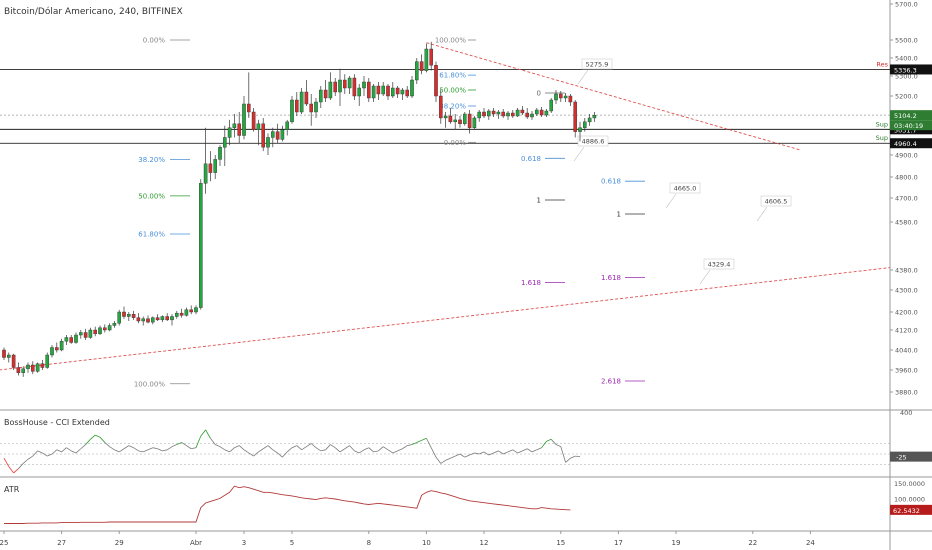 Image resolution: width=932 pixels, height=550 pixels. I want to click on price-level-tag: 5336.3, so click(905, 70).